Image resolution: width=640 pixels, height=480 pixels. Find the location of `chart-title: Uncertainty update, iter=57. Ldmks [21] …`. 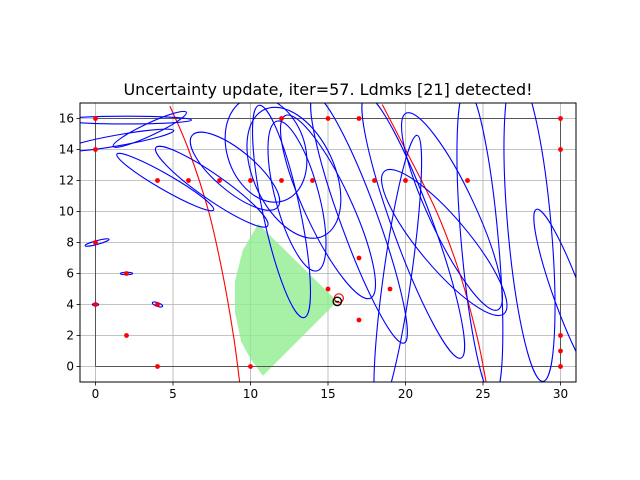

chart-title: Uncertainty update, iter=57. Ldmks [21] … is located at coordinates (327, 89).